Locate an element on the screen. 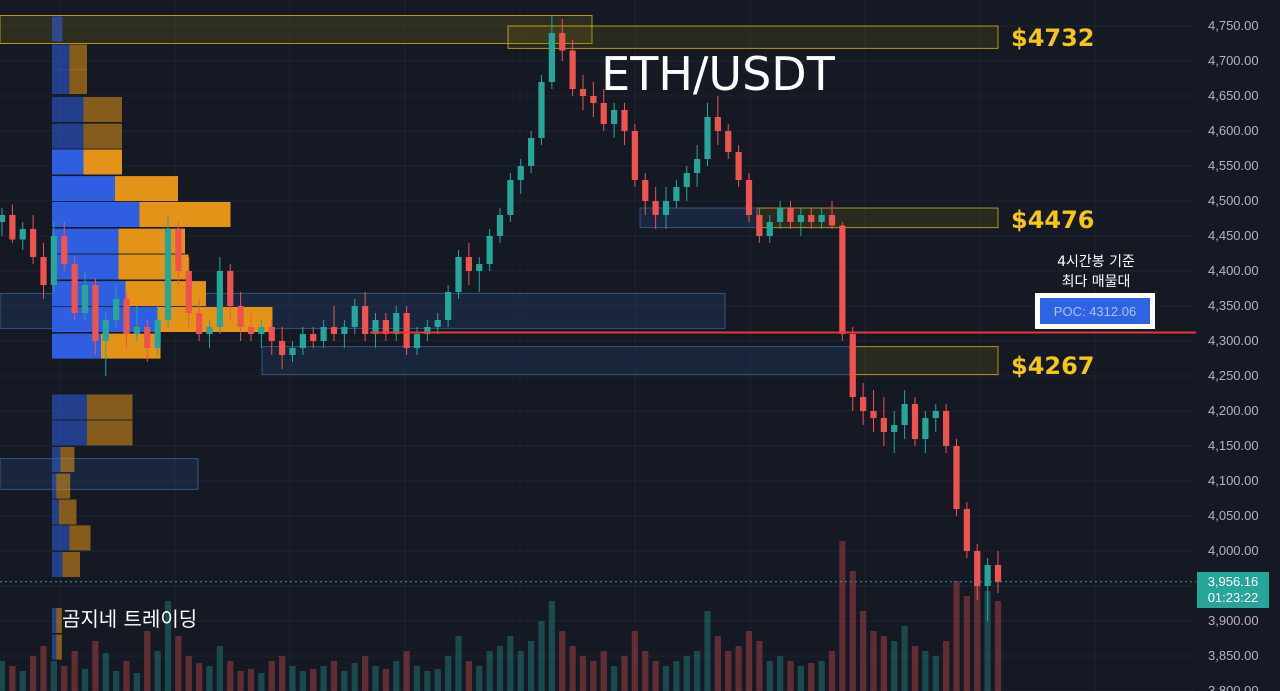 This screenshot has width=1280, height=691. current-price-badge is located at coordinates (1233, 590).